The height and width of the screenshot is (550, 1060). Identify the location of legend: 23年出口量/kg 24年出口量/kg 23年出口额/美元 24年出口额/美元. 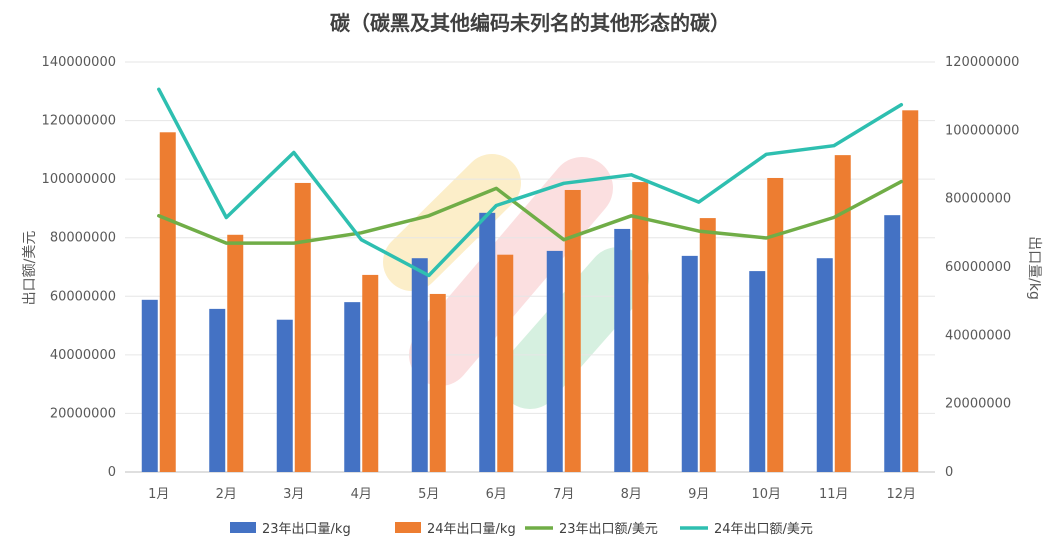
(521, 529).